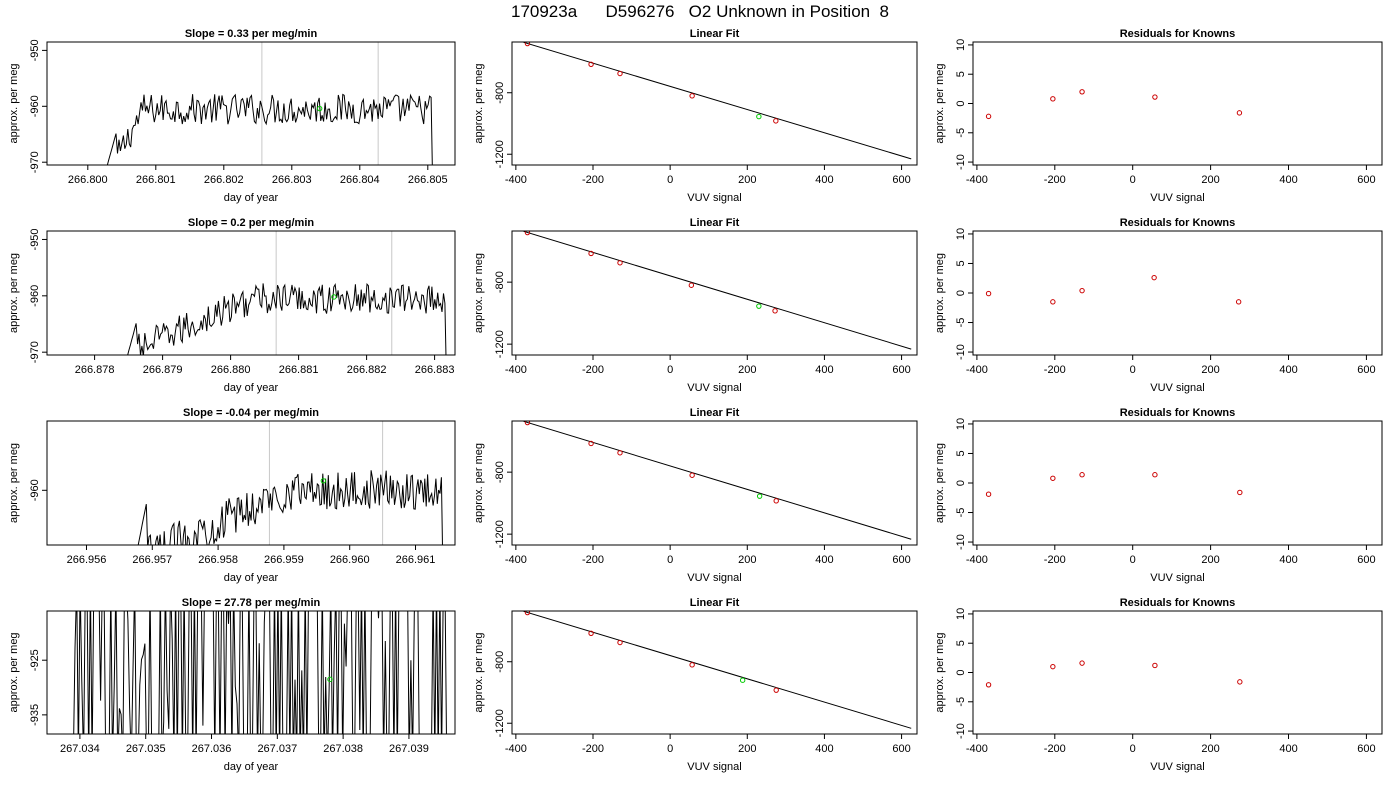 This screenshot has width=1400, height=800. What do you see at coordinates (284, 560) in the screenshot?
I see `x-tick-label: 266.959` at bounding box center [284, 560].